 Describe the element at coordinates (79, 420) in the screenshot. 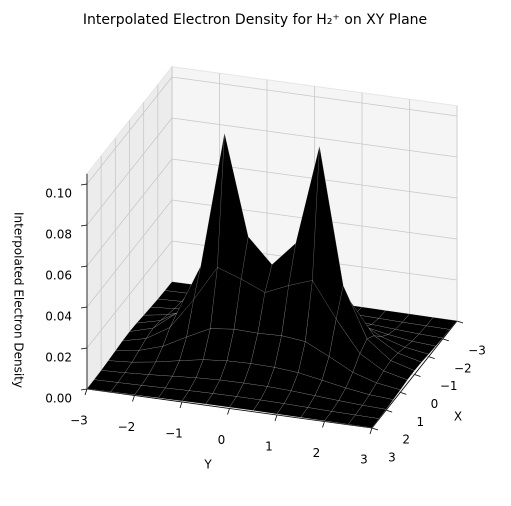

I see `y-tick-label: −3` at that location.